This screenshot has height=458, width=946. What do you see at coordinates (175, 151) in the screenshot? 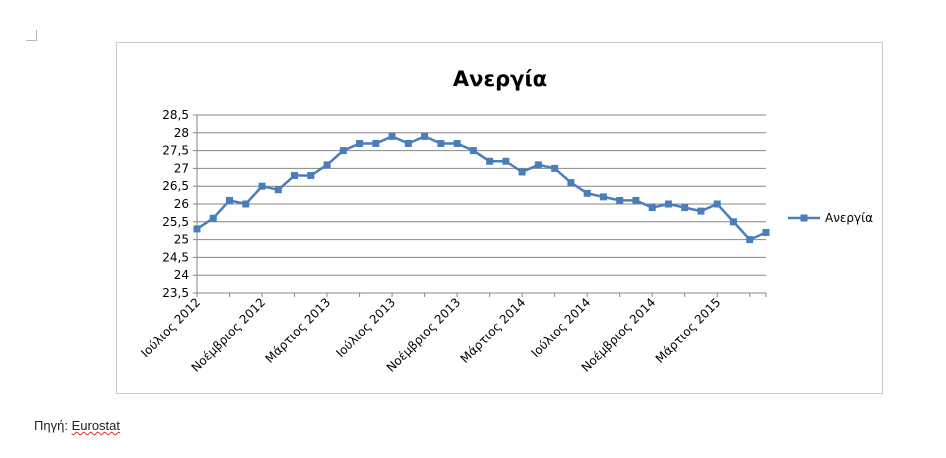
I see `y-tick-label: 27,5` at bounding box center [175, 151].